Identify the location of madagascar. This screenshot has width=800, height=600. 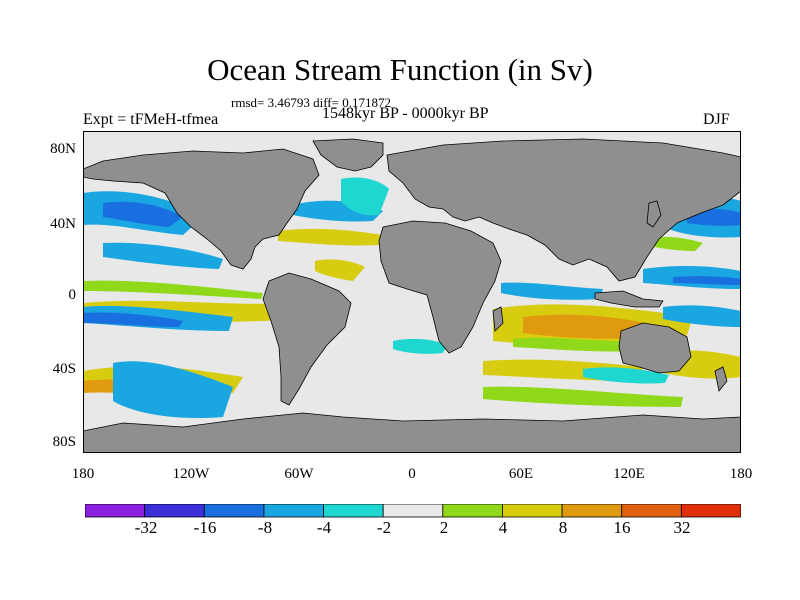
(498, 319).